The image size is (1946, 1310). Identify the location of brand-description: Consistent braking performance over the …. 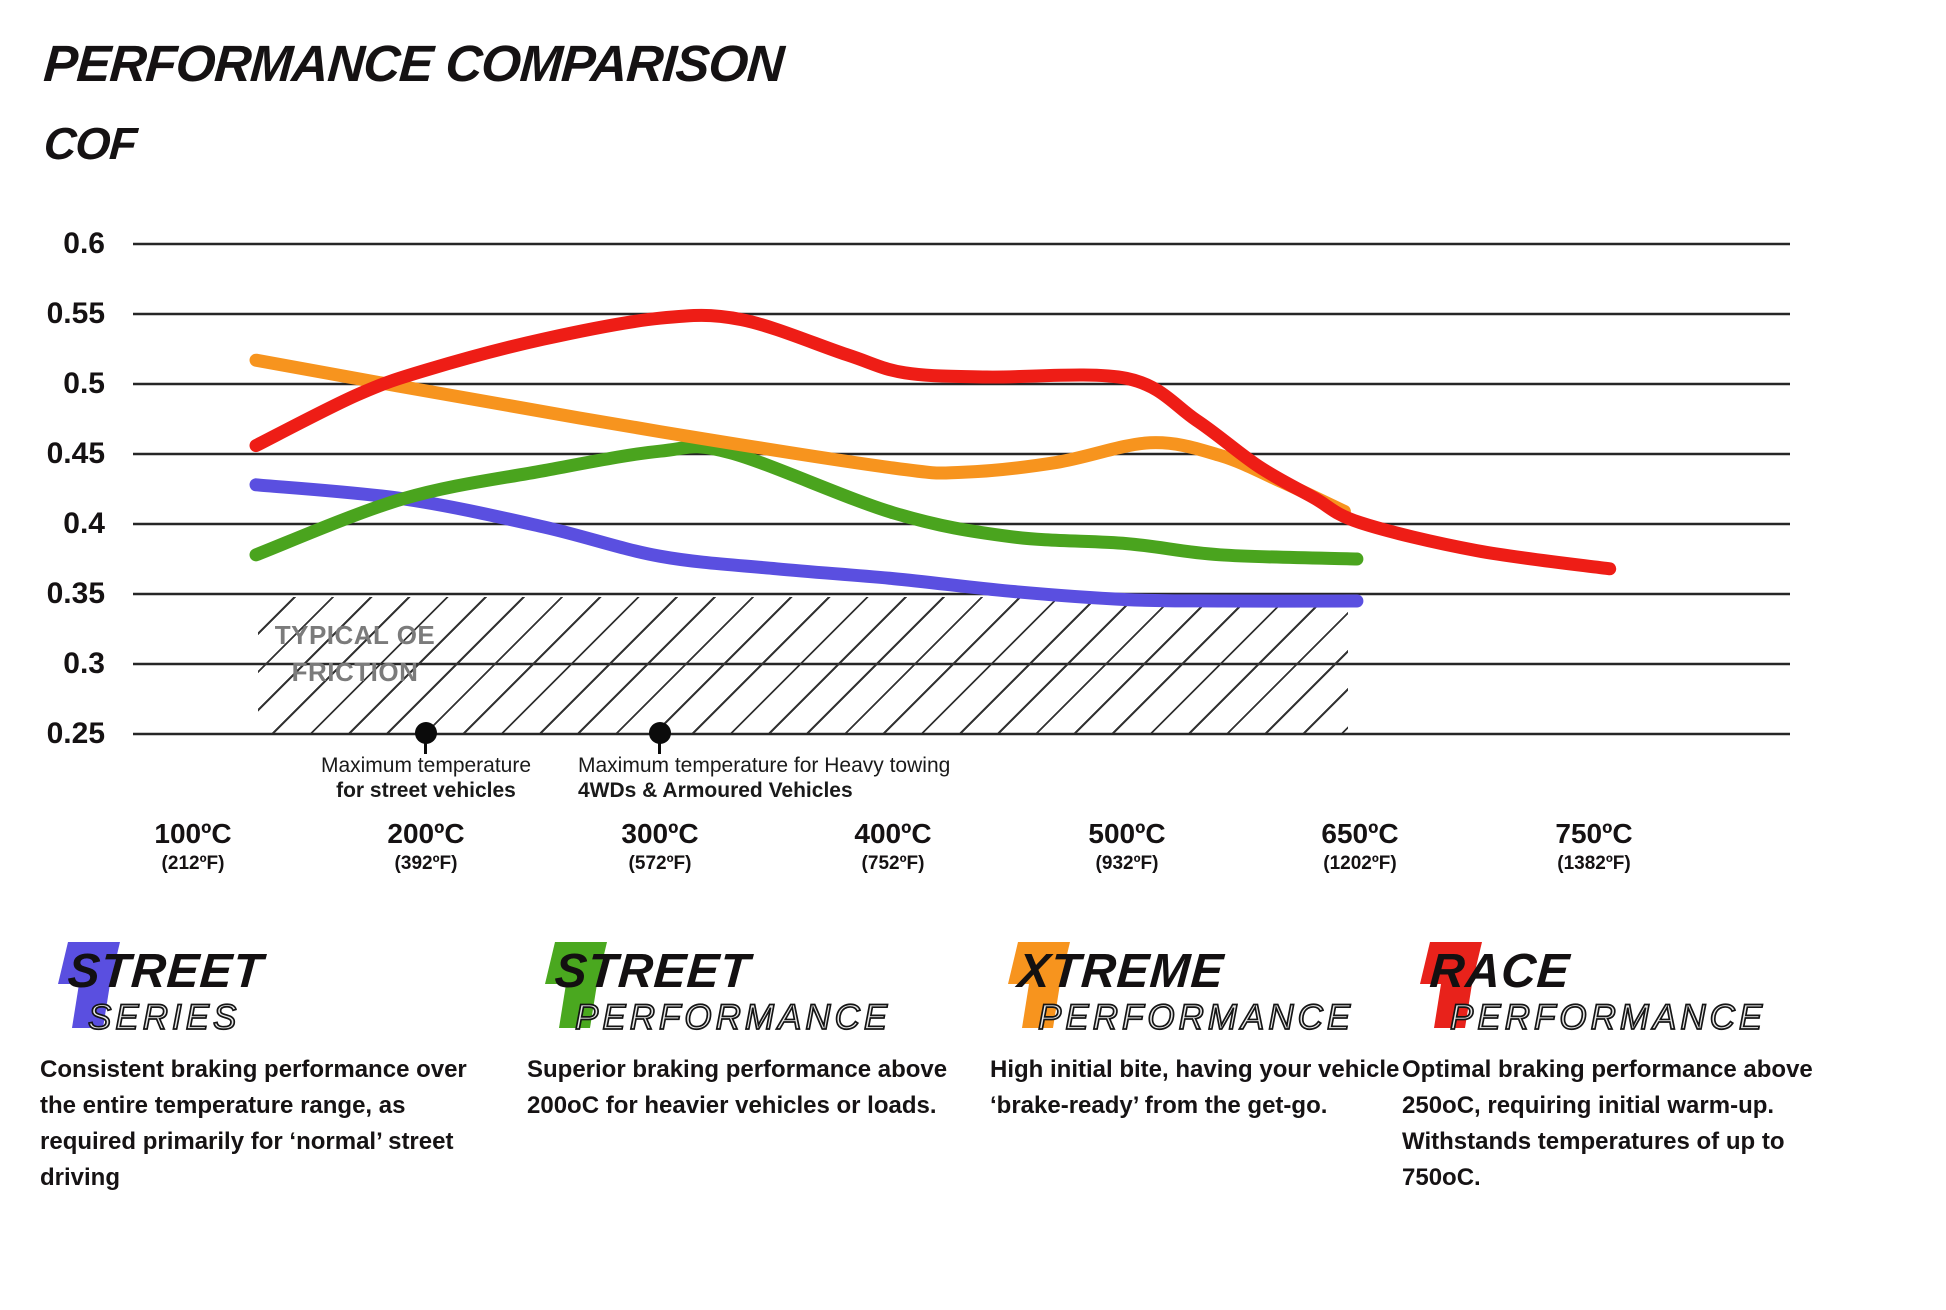
(253, 1123).